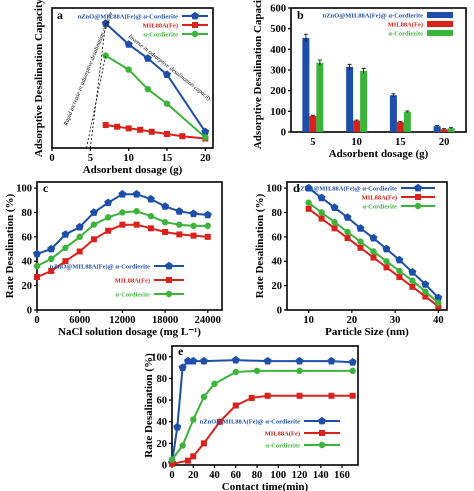  Describe the element at coordinates (60, 15) in the screenshot. I see `panel-letter: a` at that location.